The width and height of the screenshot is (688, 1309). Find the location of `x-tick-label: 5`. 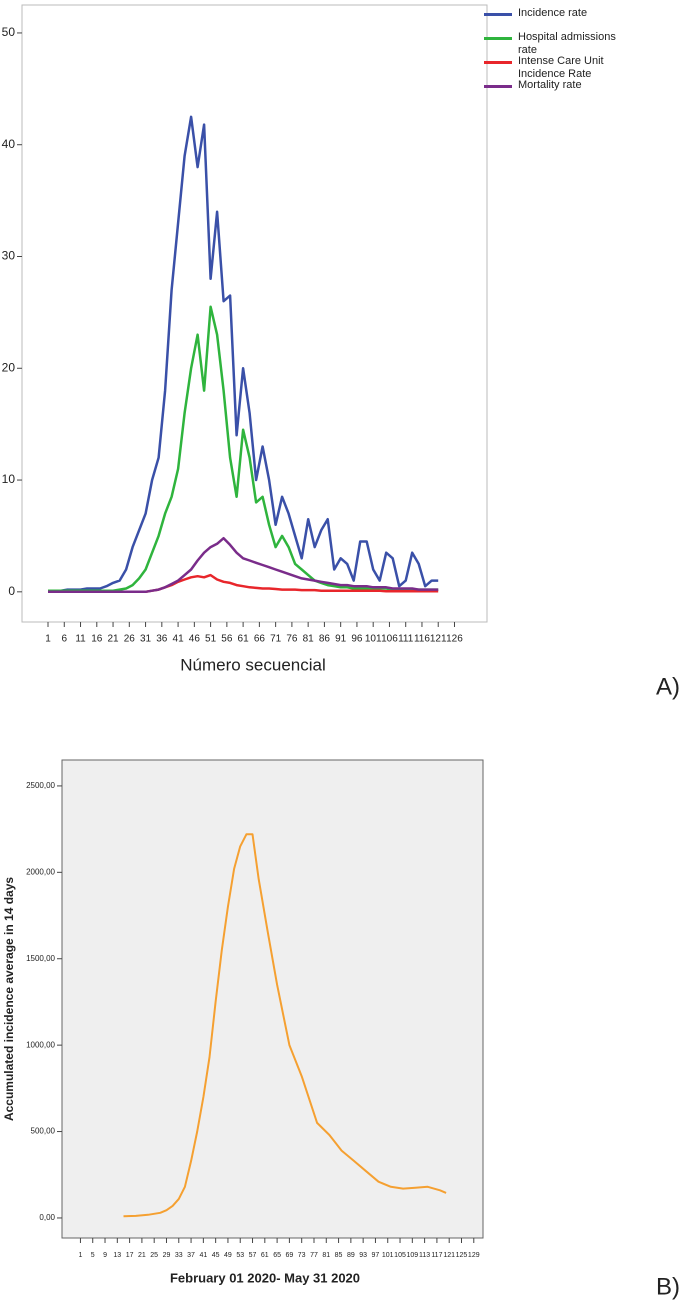

x-tick-label: 5 is located at coordinates (93, 1255).